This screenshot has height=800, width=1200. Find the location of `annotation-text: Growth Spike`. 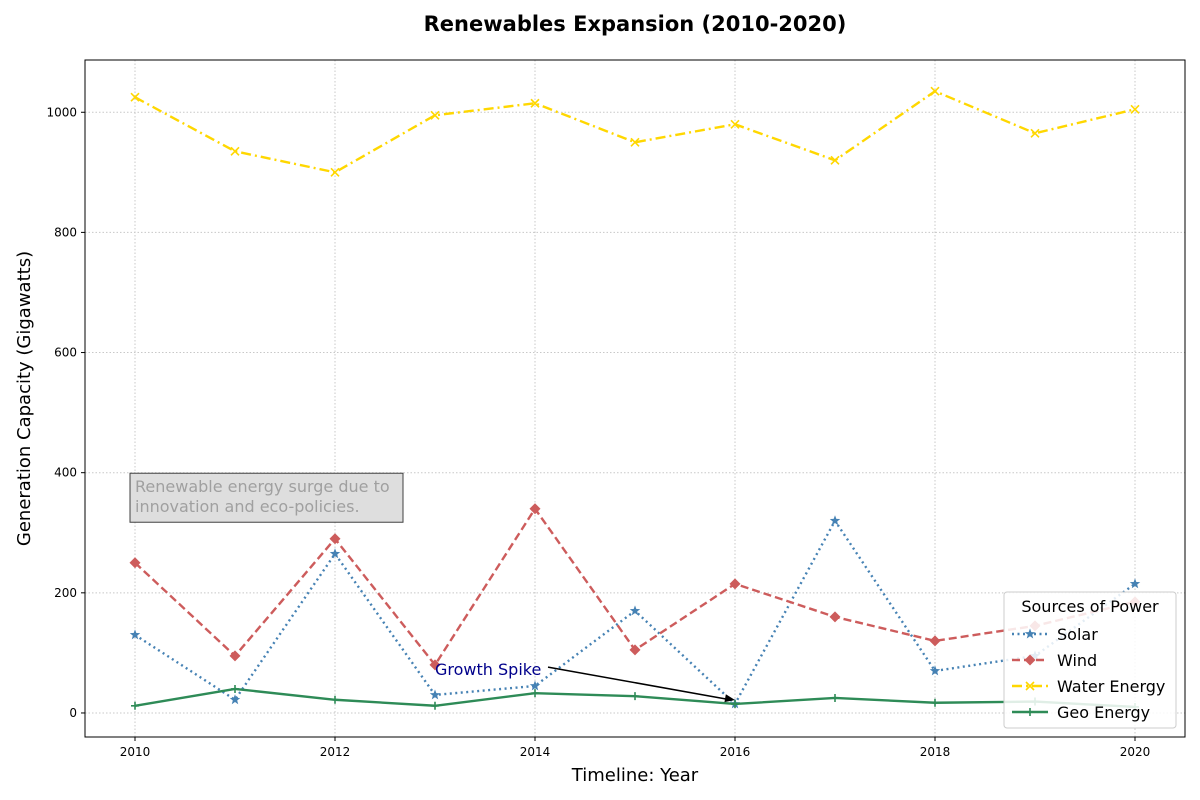

annotation-text: Growth Spike is located at coordinates (488, 669).